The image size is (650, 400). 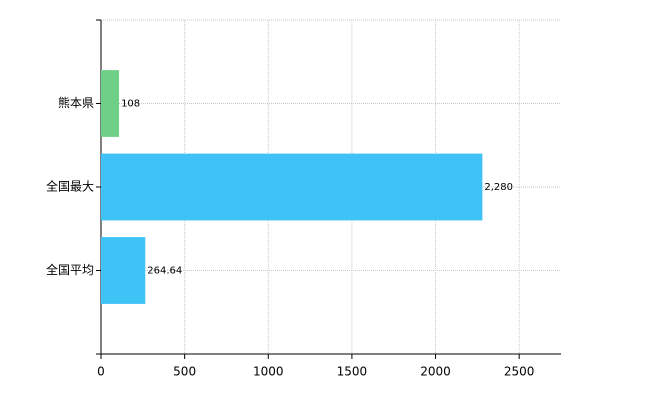 I want to click on data-label: 108, so click(x=130, y=104).